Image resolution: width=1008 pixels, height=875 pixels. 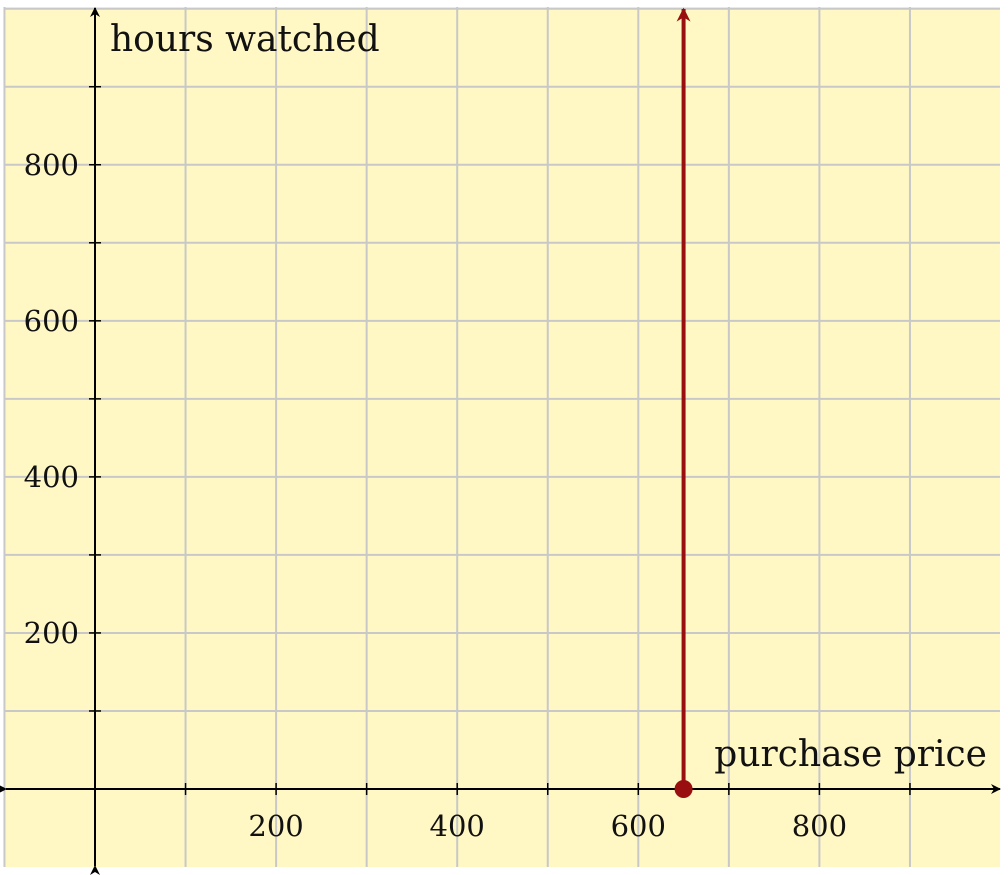 I want to click on x-tick-label: 800, so click(x=819, y=826).